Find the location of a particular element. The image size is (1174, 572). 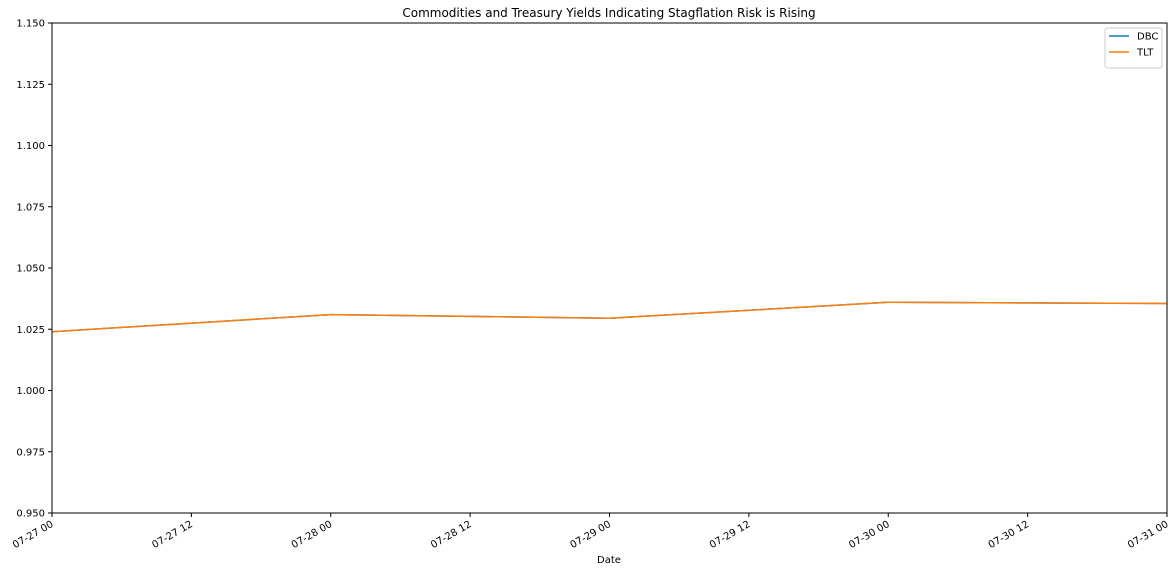

y-tick-label: 1.000 is located at coordinates (30, 391).